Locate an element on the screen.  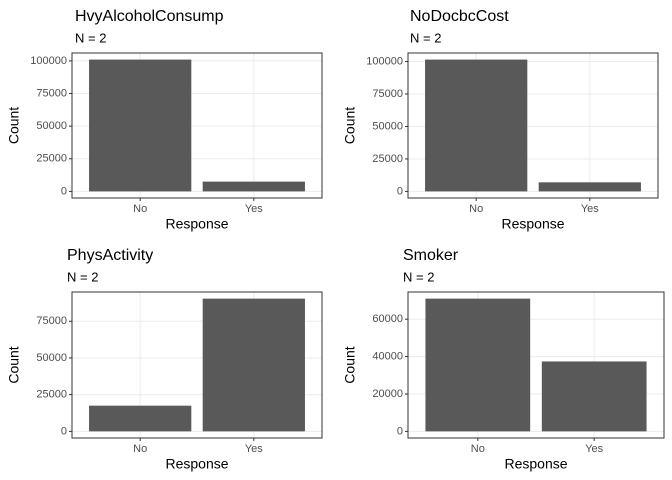
chart-title: NoDocbcCost is located at coordinates (459, 16).